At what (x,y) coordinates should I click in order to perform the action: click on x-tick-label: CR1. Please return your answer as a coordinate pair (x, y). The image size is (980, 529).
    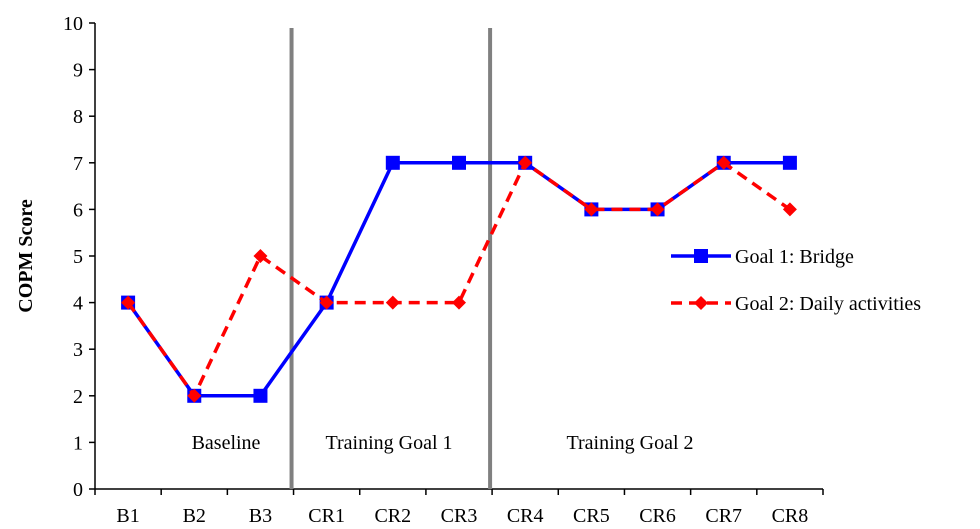
    Looking at the image, I should click on (326, 516).